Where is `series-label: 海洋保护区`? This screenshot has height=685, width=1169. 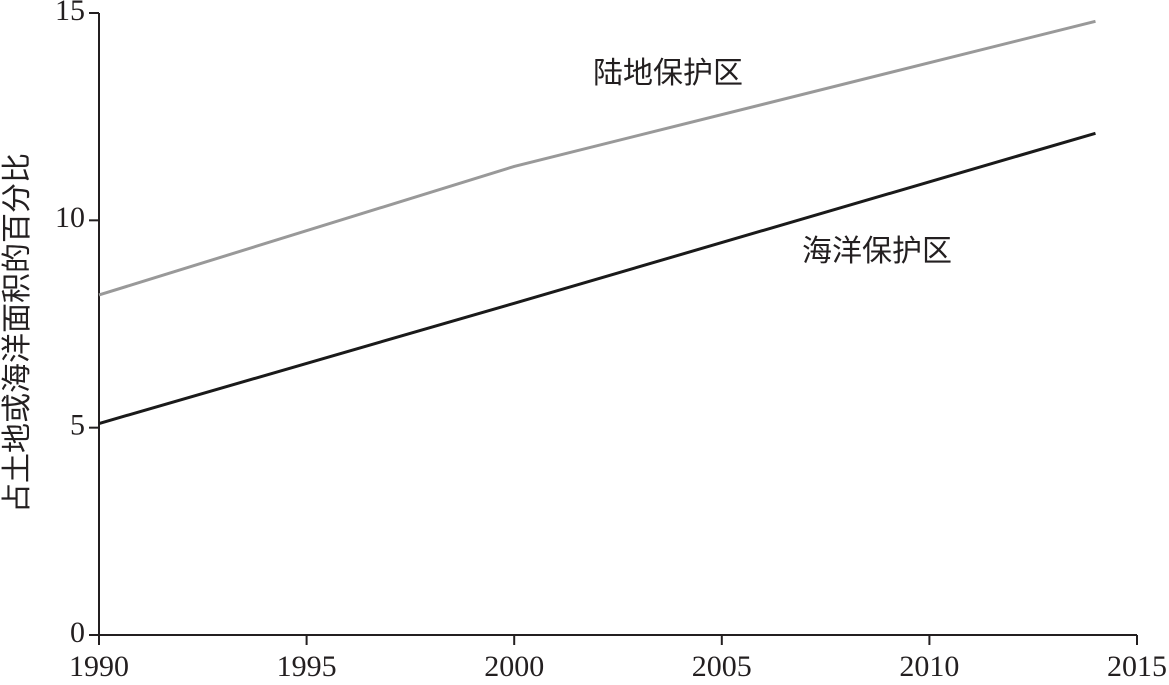
series-label: 海洋保护区 is located at coordinates (877, 251).